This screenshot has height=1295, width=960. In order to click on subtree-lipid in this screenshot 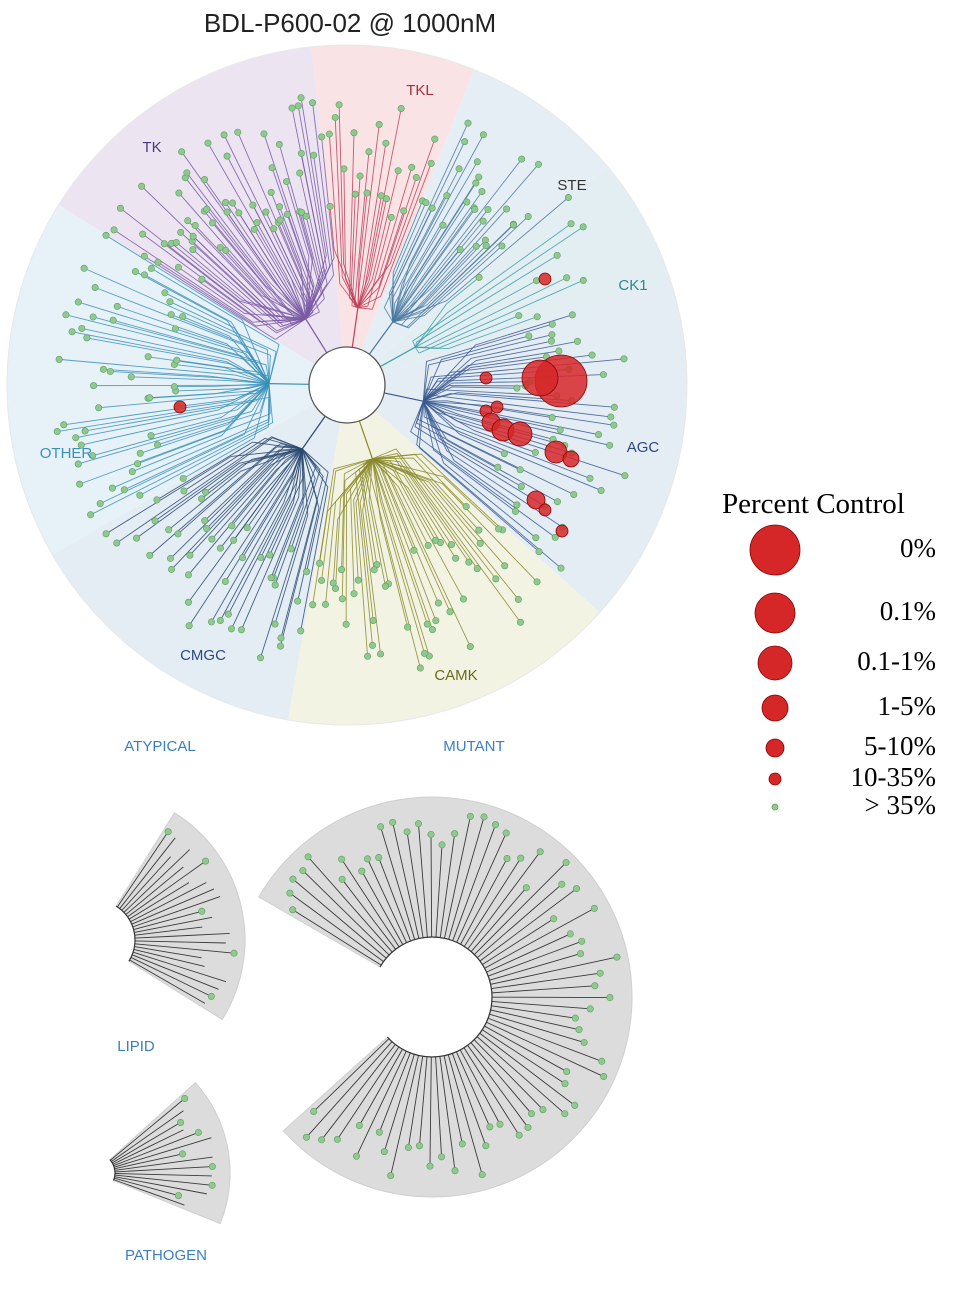, I will do `click(170, 1153)`.